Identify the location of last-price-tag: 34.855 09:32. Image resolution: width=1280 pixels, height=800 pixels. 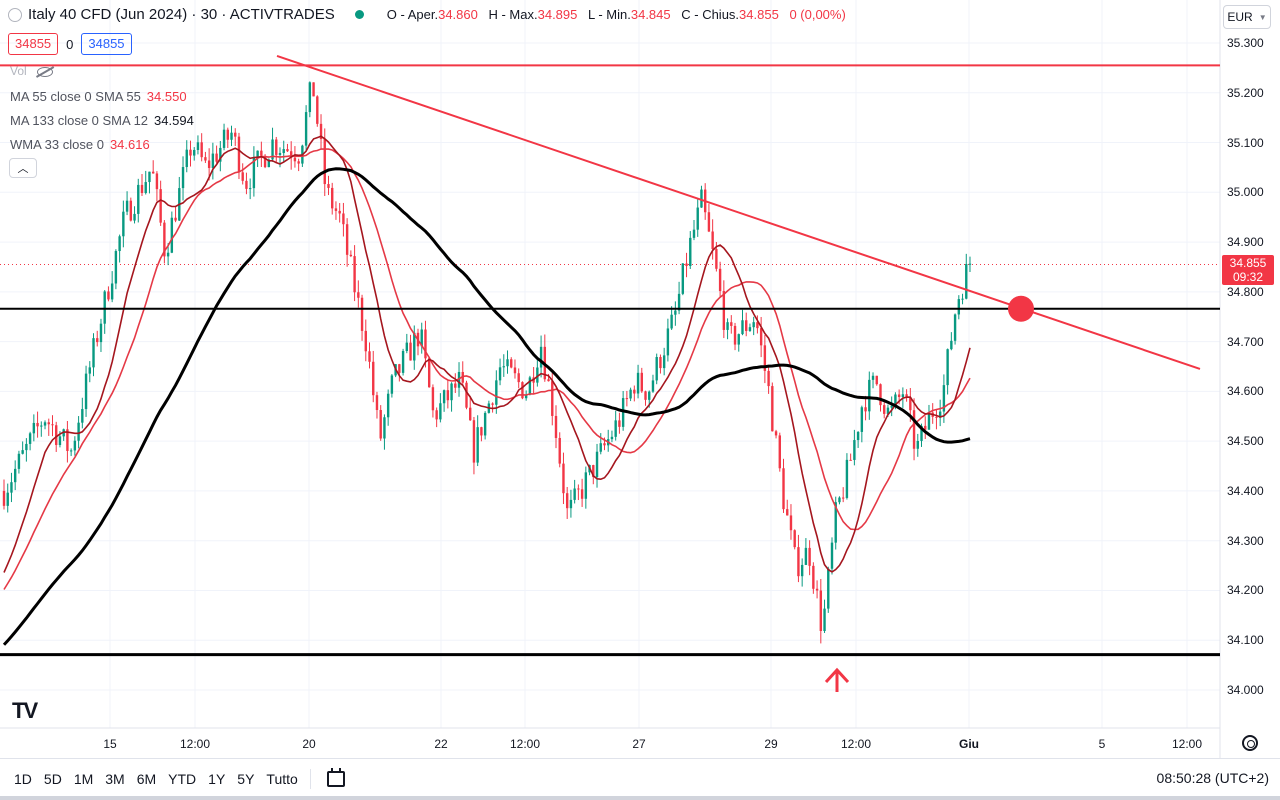
(1248, 270).